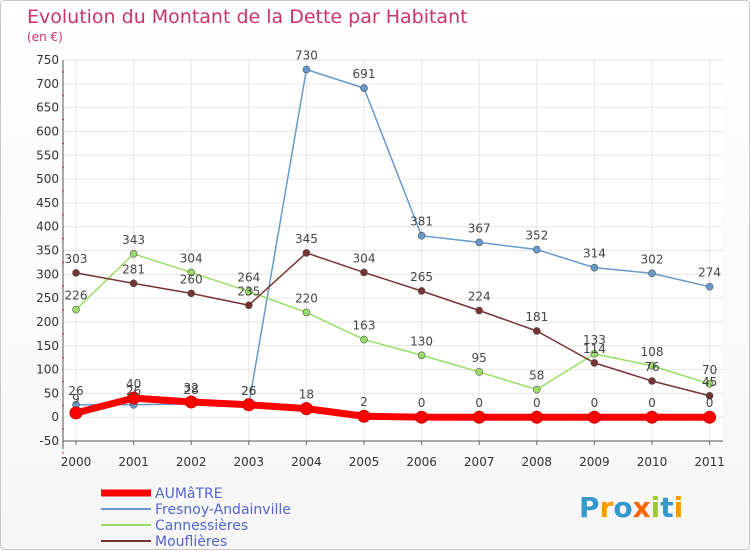 This screenshot has width=750, height=551. Describe the element at coordinates (201, 526) in the screenshot. I see `legend-label: Cannessières` at that location.